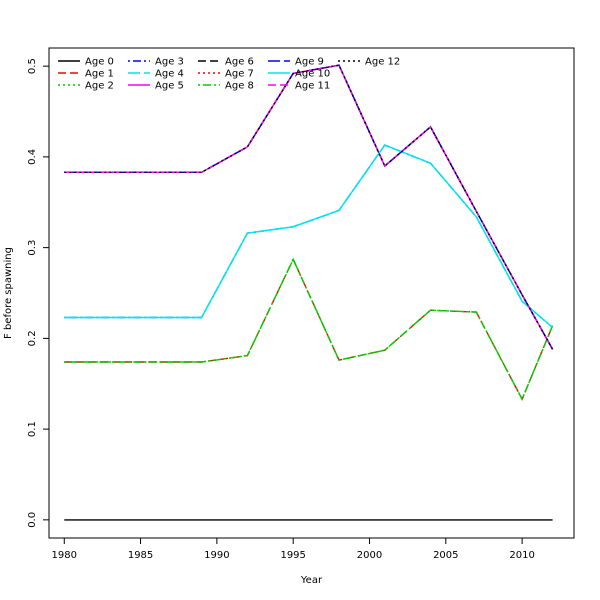 The image size is (600, 600). I want to click on legend-label-12: Age 12, so click(382, 62).